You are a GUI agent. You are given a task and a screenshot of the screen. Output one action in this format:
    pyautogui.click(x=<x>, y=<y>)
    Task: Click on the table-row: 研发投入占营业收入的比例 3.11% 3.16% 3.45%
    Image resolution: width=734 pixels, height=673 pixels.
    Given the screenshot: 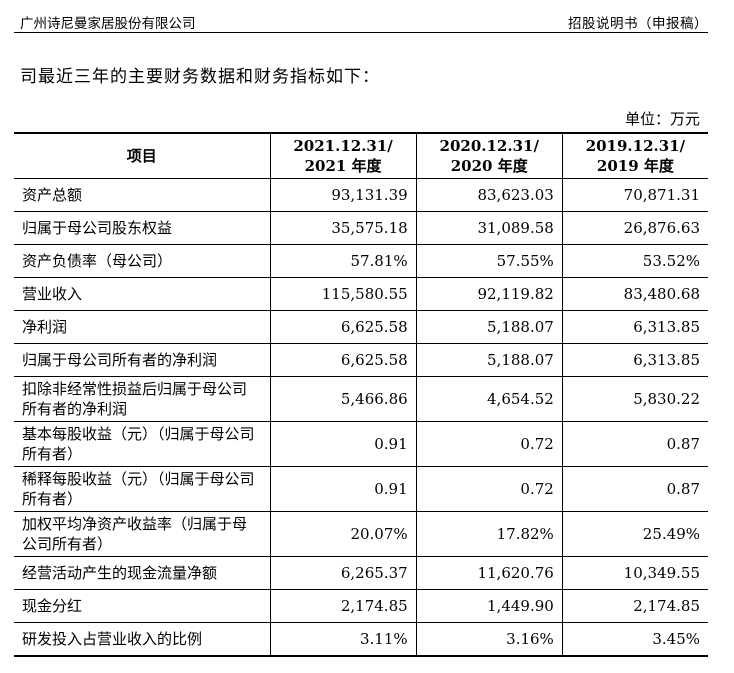 What is the action you would take?
    pyautogui.click(x=361, y=639)
    